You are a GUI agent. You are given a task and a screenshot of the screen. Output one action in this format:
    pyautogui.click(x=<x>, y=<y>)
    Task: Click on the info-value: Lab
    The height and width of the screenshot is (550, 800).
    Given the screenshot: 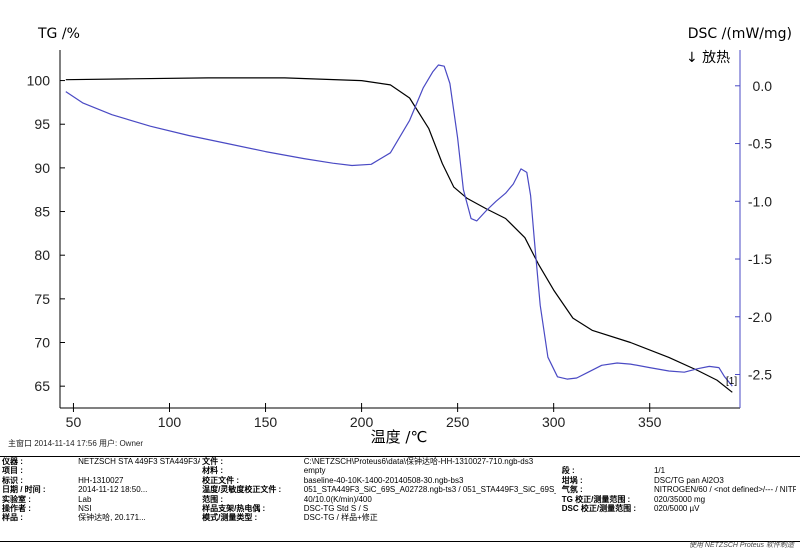 What is the action you would take?
    pyautogui.click(x=85, y=499)
    